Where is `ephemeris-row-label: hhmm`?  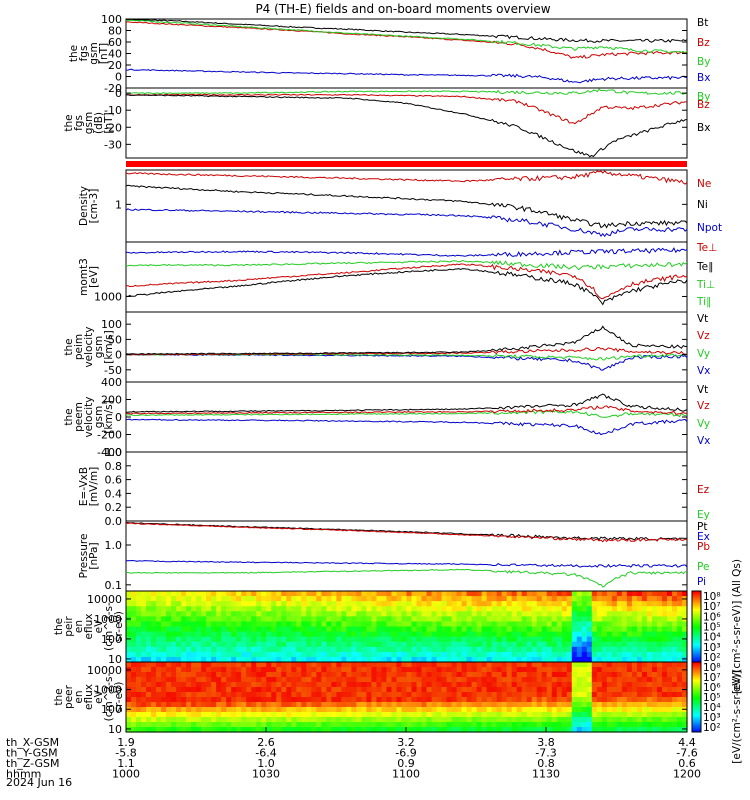 ephemeris-row-label: hhmm is located at coordinates (23, 774).